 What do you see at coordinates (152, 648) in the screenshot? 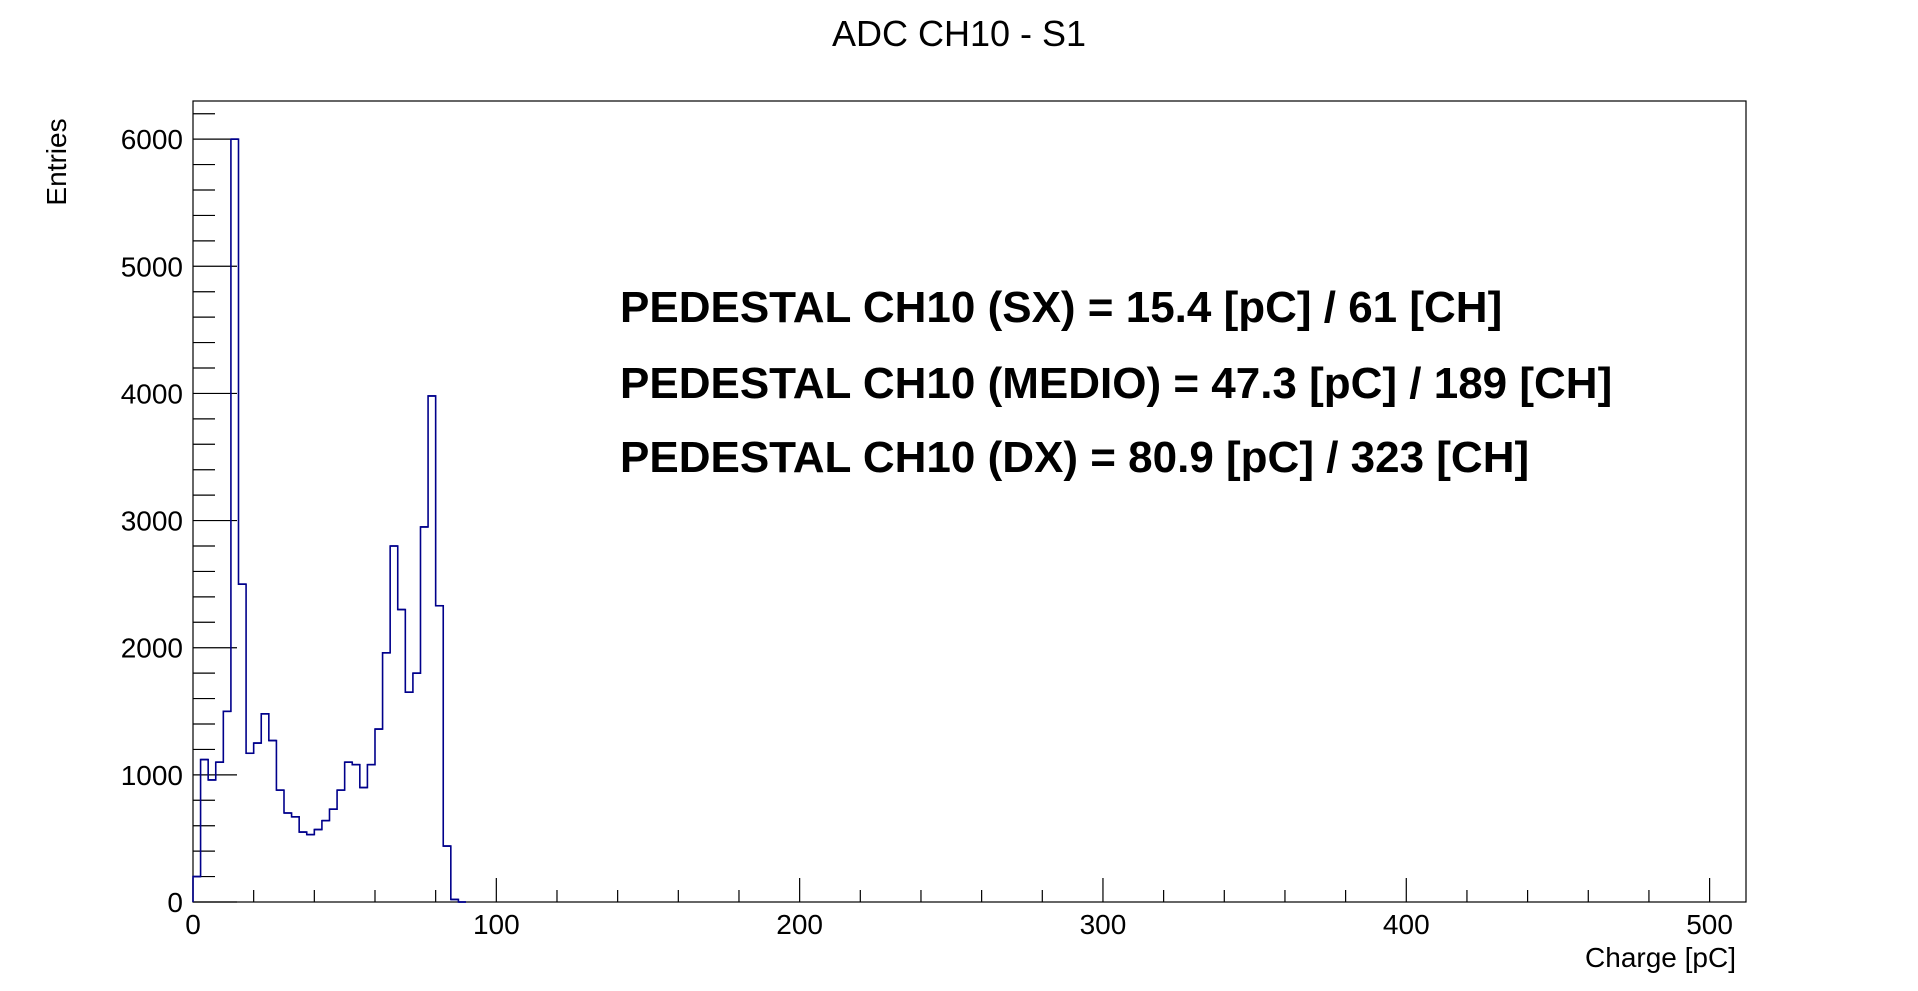
I see `y-tick-label: 2000` at bounding box center [152, 648].